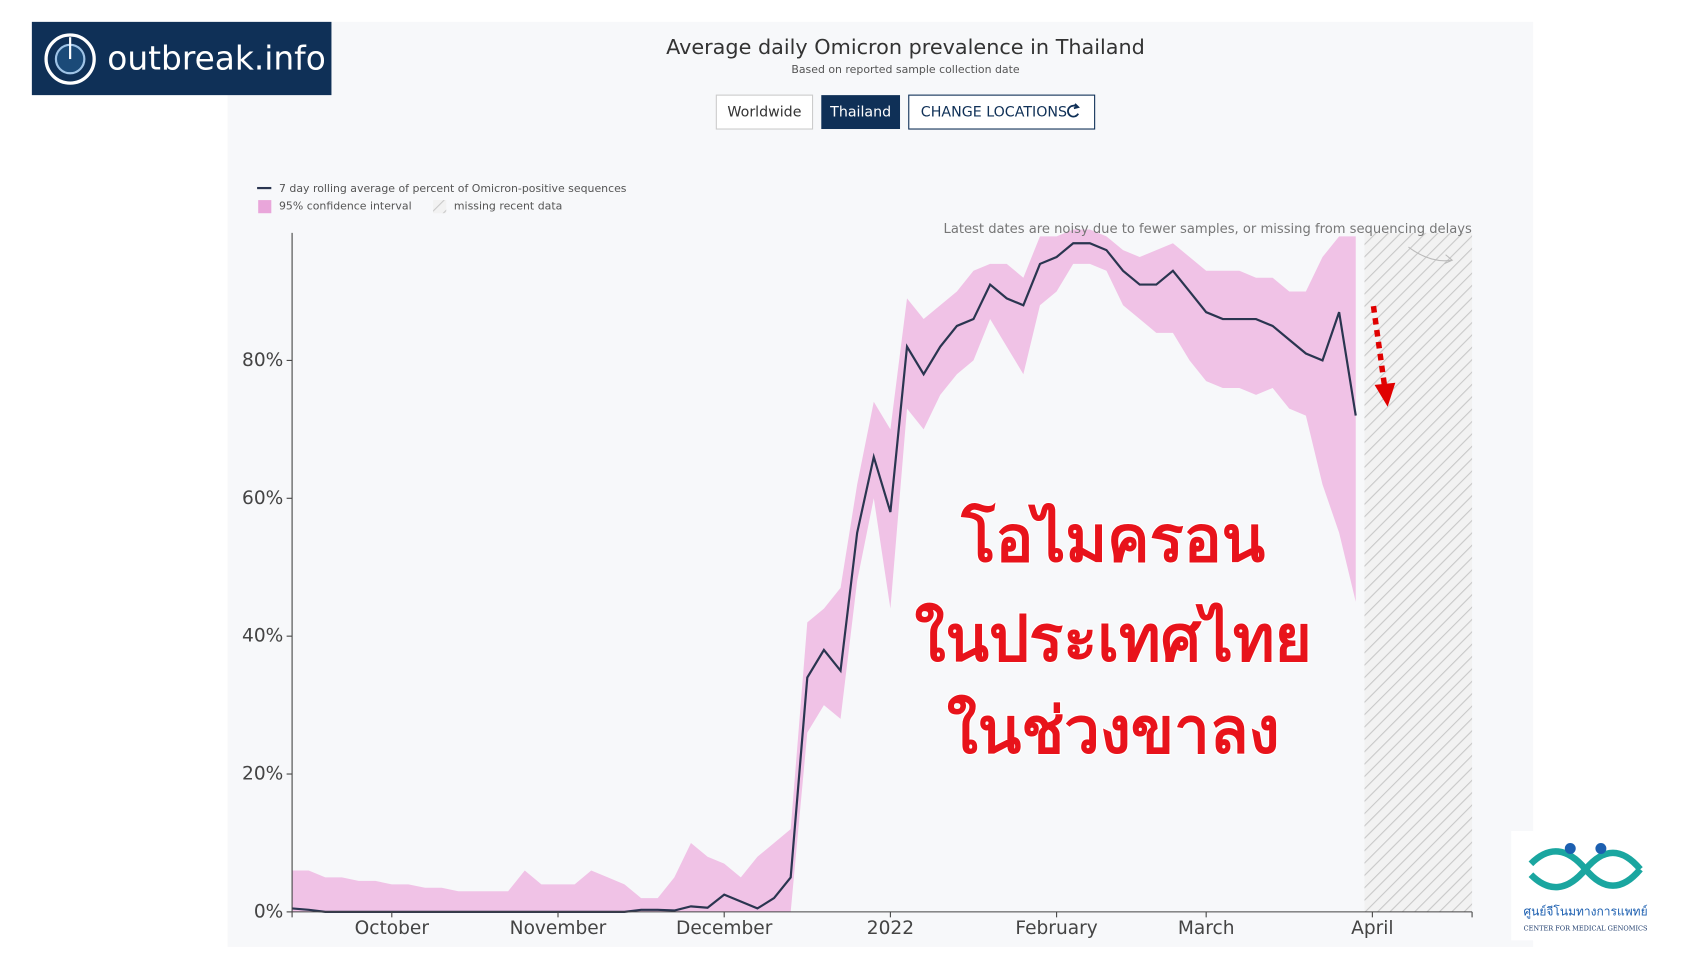  What do you see at coordinates (262, 498) in the screenshot?
I see `y-tick-label: 60%` at bounding box center [262, 498].